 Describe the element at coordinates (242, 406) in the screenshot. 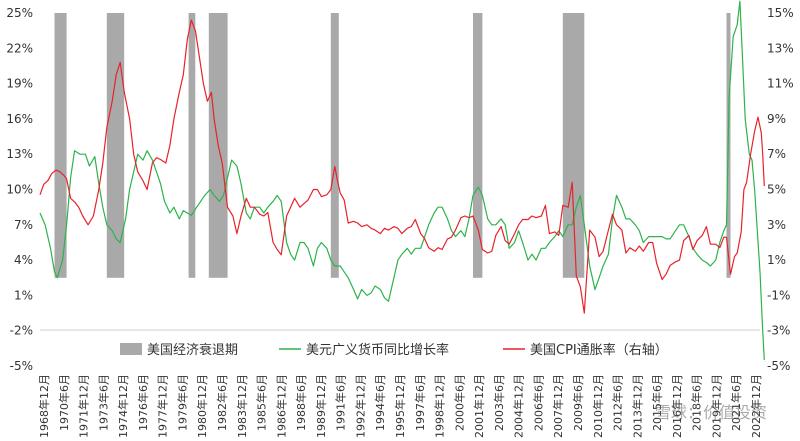

I see `x-tick: 1983年12月` at that location.